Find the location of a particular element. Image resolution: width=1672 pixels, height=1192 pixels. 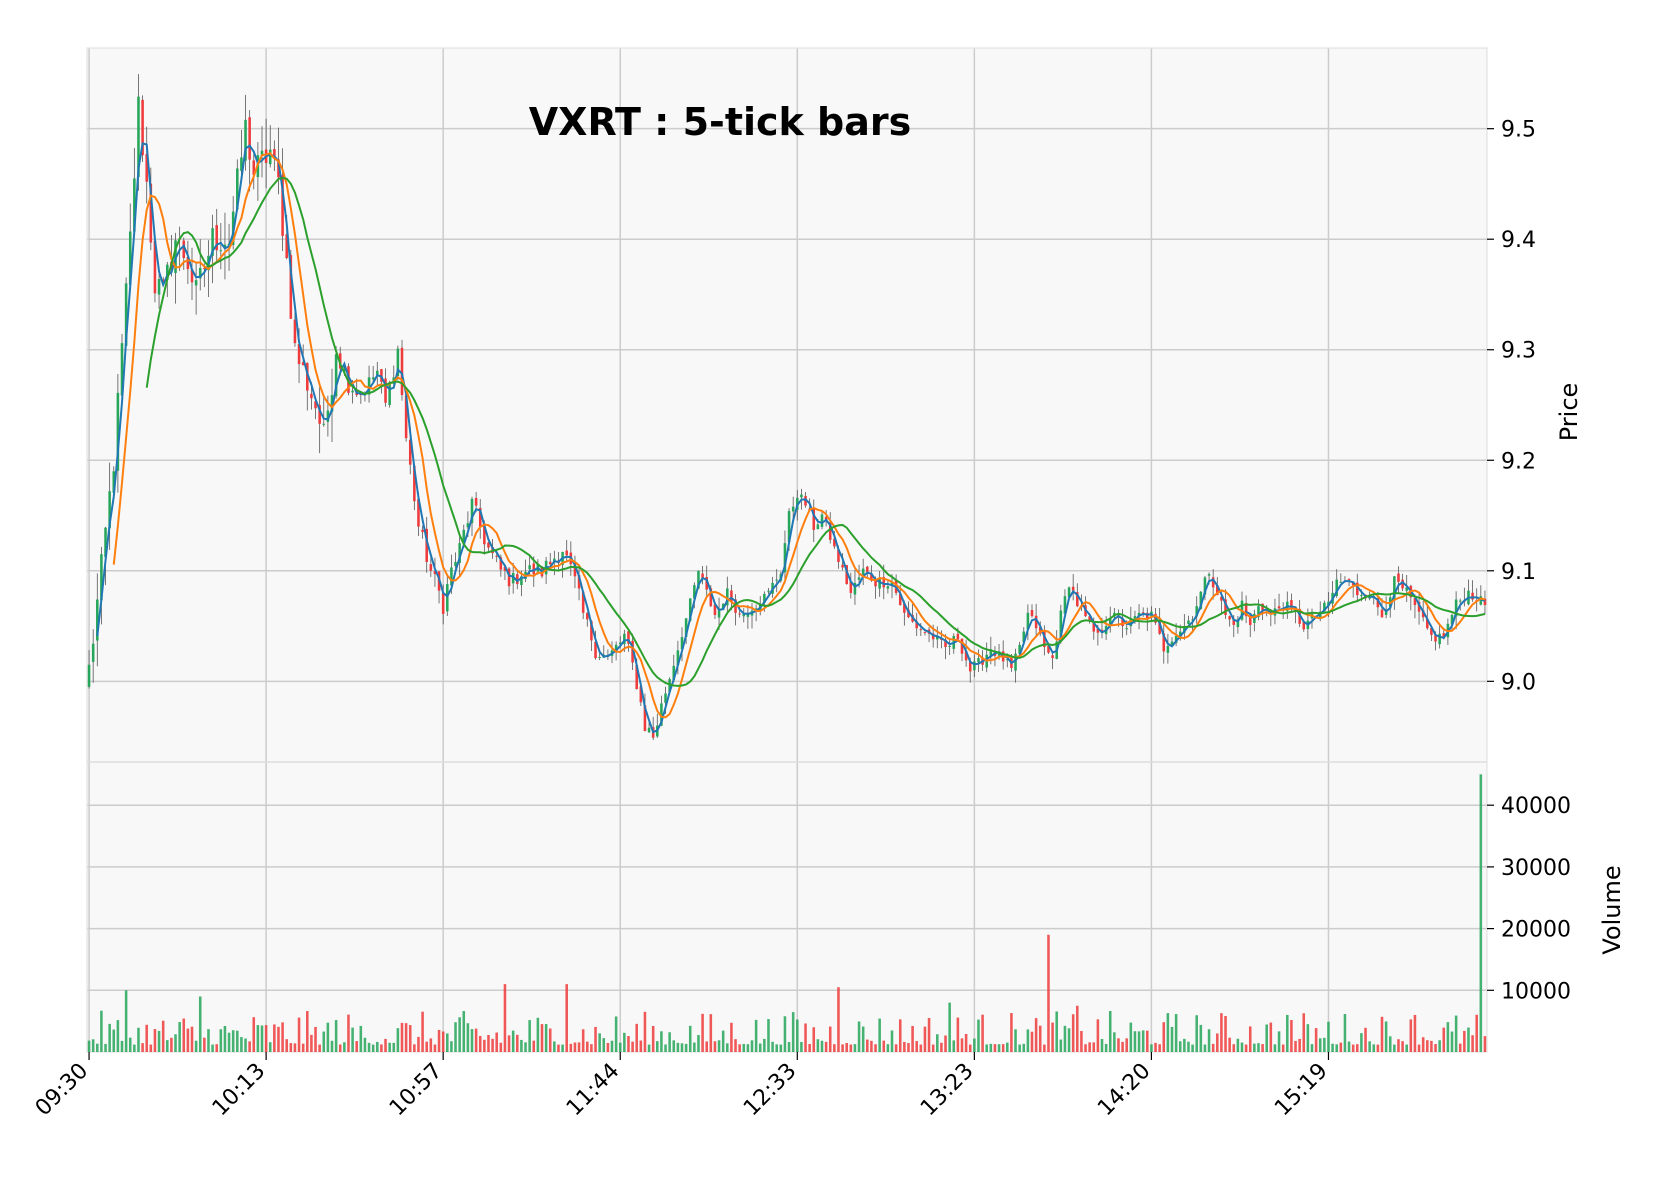

price-tick-label: 9.3 is located at coordinates (1518, 351).